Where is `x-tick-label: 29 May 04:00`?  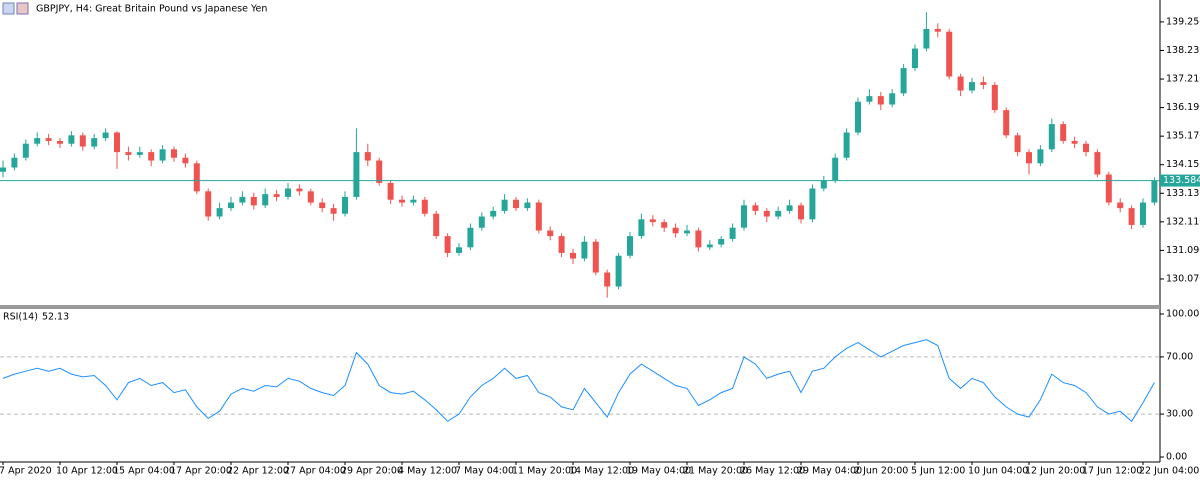
x-tick-label: 29 May 04:00 is located at coordinates (829, 471).